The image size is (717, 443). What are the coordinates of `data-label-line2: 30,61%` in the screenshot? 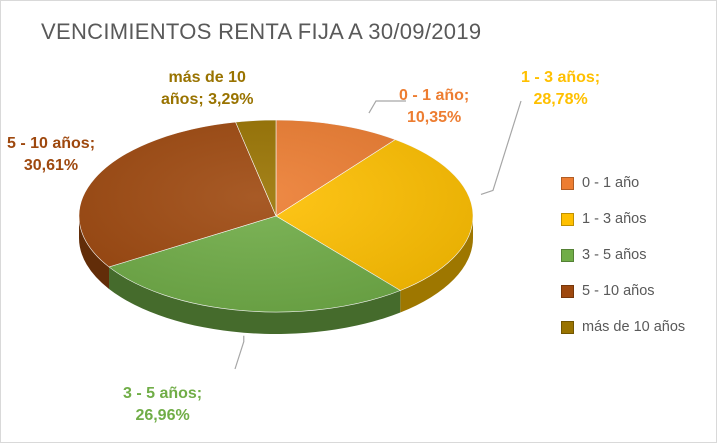 It's located at (51, 165).